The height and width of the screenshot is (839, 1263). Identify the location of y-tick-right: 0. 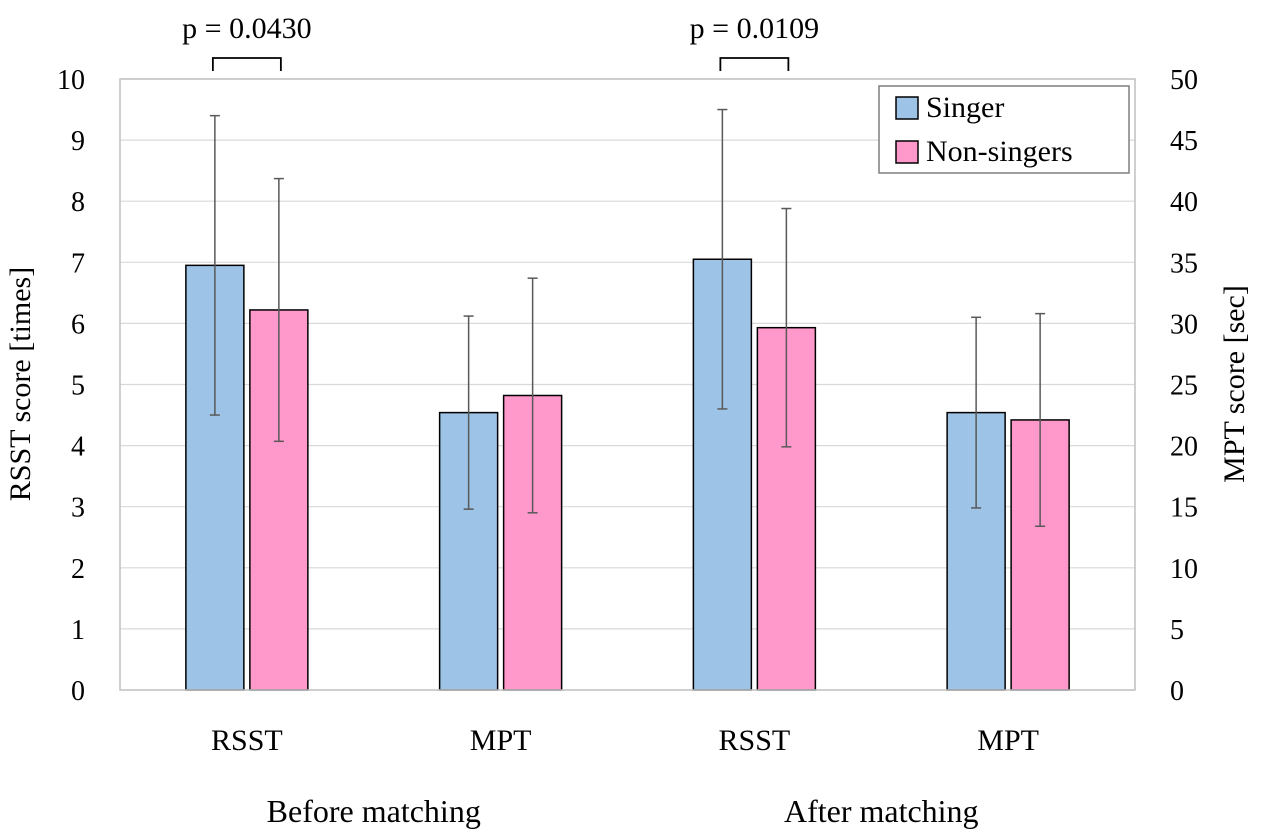
(1177, 691).